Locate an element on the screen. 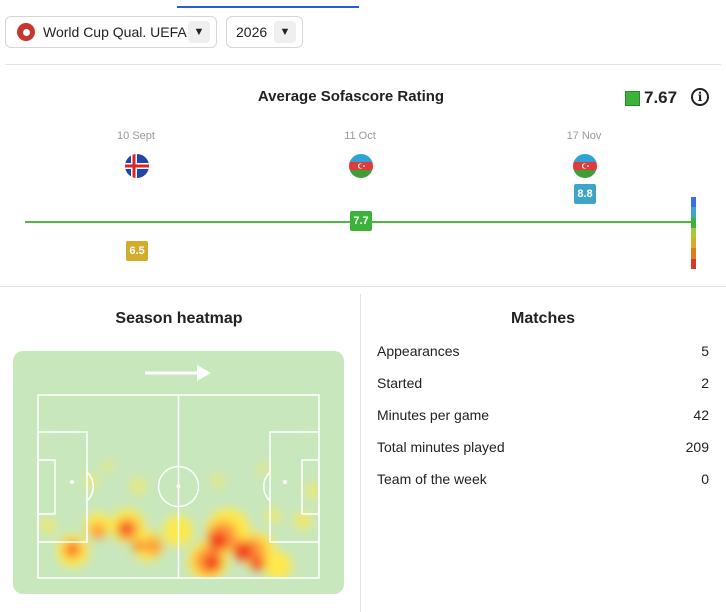 Image resolution: width=726 pixels, height=612 pixels. stat-row-appearances: Appearances 5 is located at coordinates (543, 351).